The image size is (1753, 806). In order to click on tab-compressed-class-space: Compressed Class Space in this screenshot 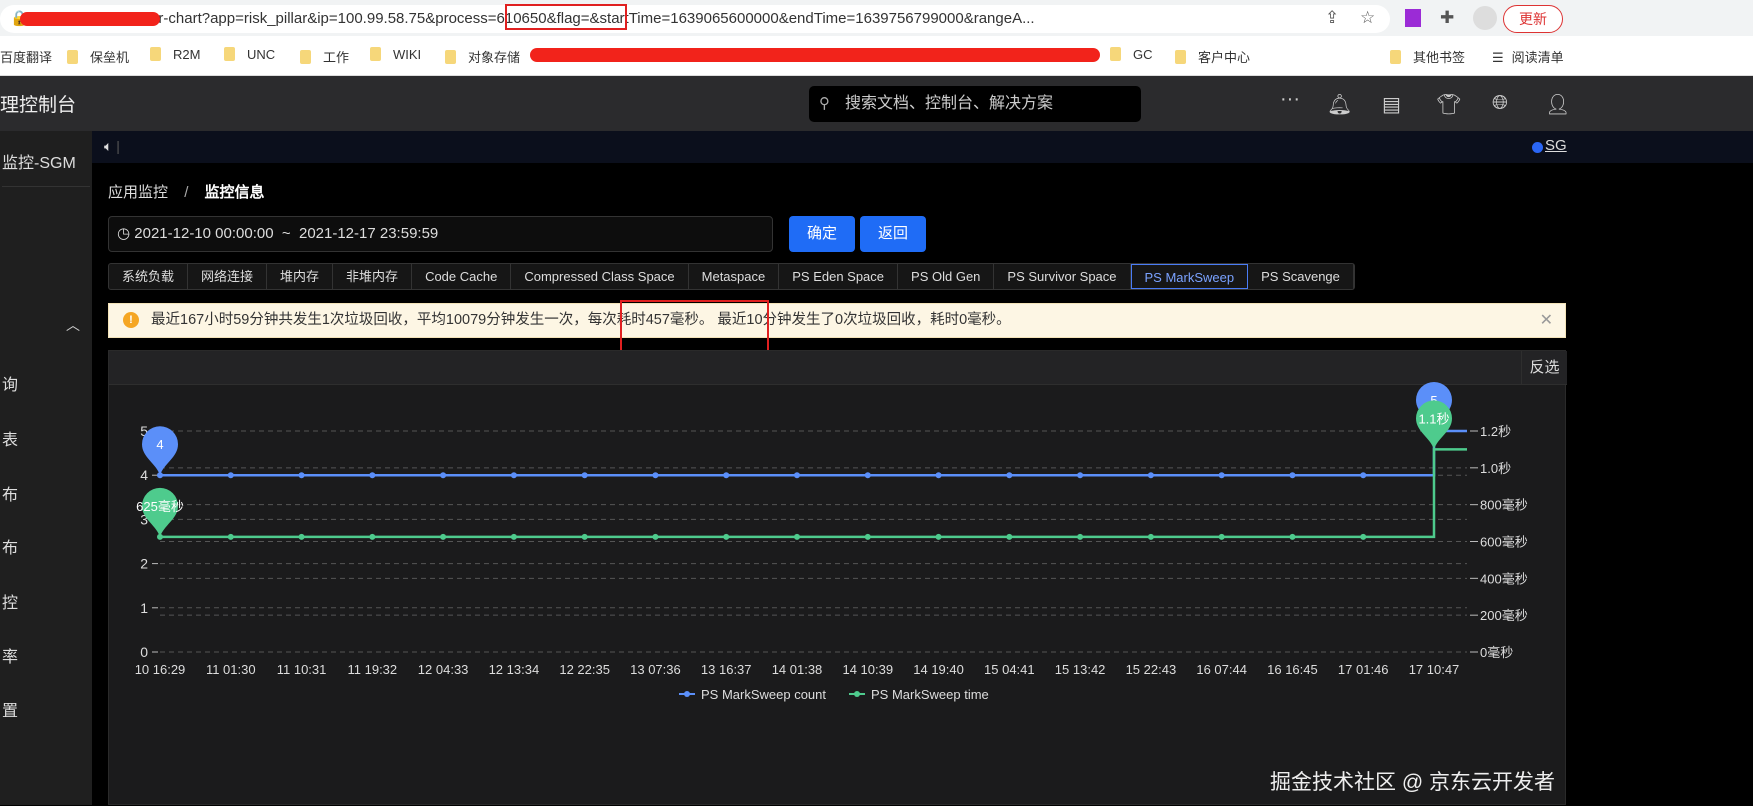, I will do `click(600, 276)`.